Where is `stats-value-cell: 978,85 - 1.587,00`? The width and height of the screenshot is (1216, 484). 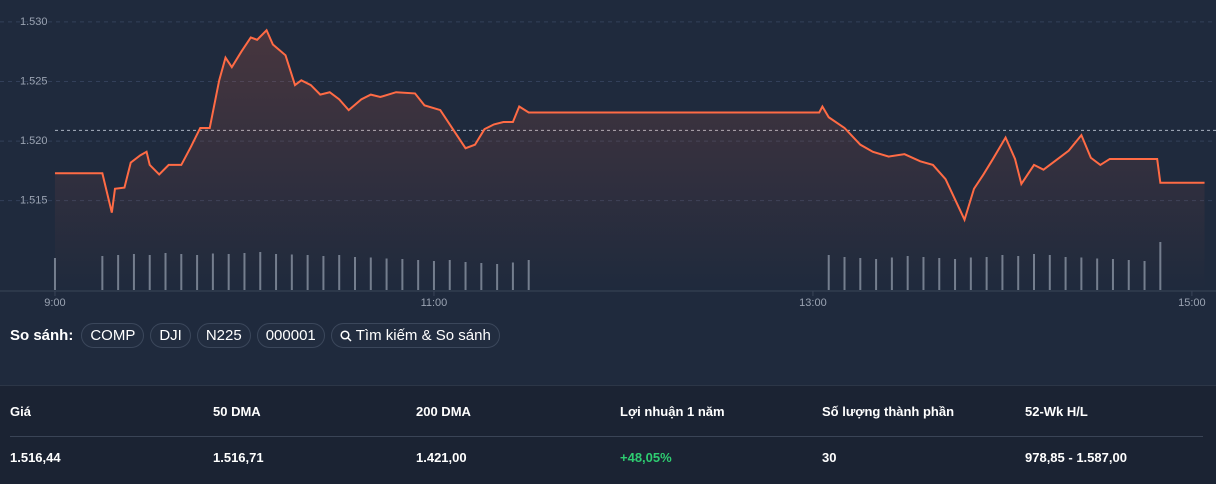 stats-value-cell: 978,85 - 1.587,00 is located at coordinates (1076, 457).